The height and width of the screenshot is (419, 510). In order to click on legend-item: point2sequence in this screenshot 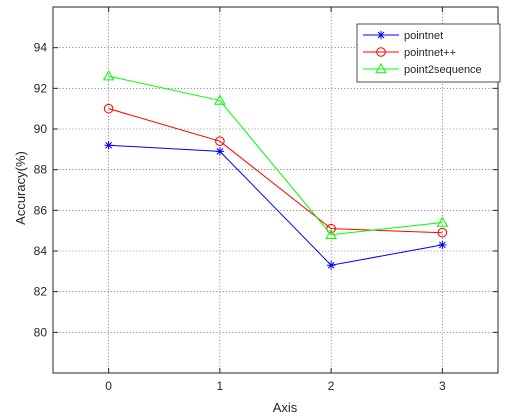, I will do `click(422, 69)`.